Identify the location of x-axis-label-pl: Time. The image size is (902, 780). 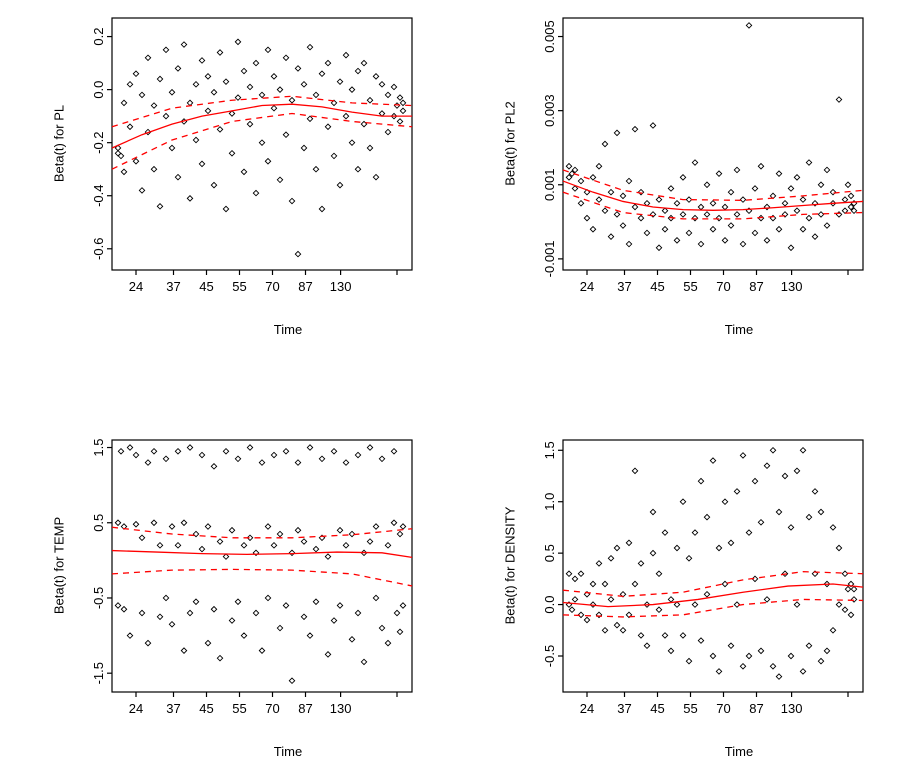
(288, 329).